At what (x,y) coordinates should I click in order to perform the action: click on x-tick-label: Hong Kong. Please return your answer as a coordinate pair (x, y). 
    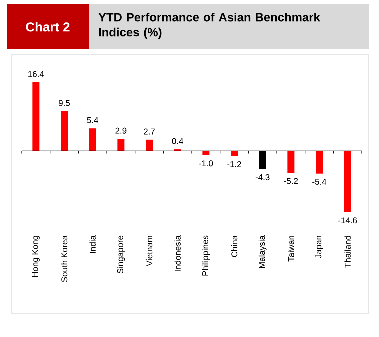
    Looking at the image, I should click on (36, 257).